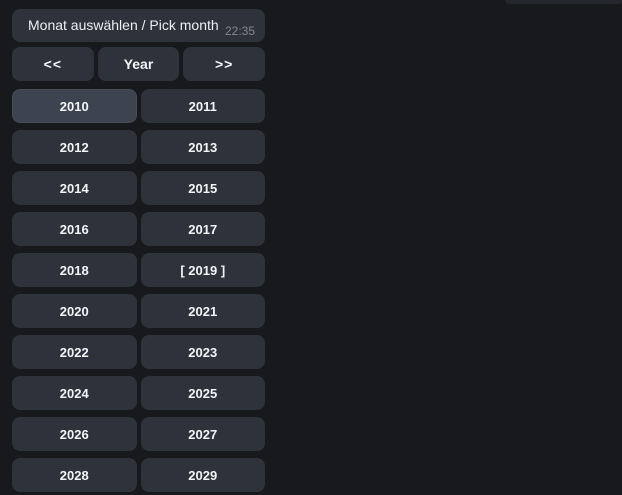 The width and height of the screenshot is (622, 495). What do you see at coordinates (74, 393) in the screenshot?
I see `year-button-2024: 2024` at bounding box center [74, 393].